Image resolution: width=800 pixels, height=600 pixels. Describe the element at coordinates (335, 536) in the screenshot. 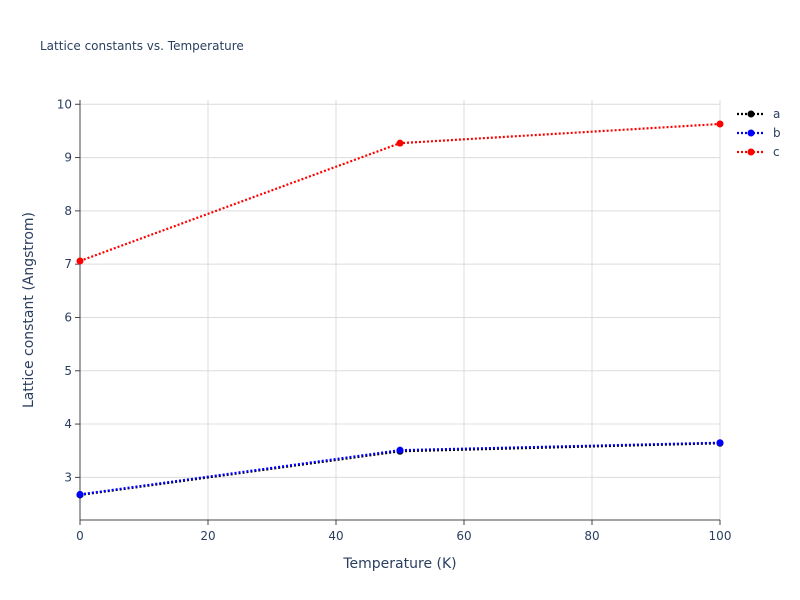

I see `x-tick-label: 40` at that location.